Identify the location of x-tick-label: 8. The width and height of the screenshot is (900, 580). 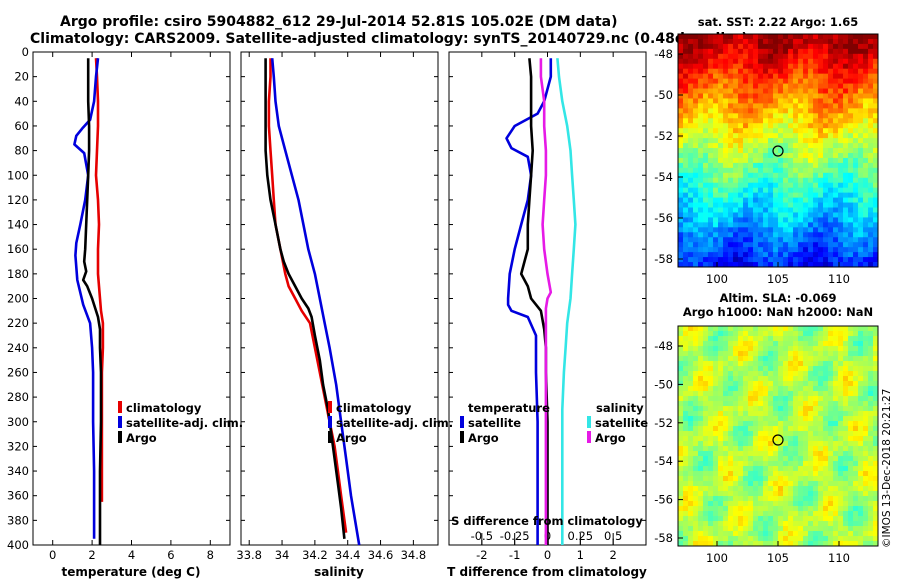
(210, 555).